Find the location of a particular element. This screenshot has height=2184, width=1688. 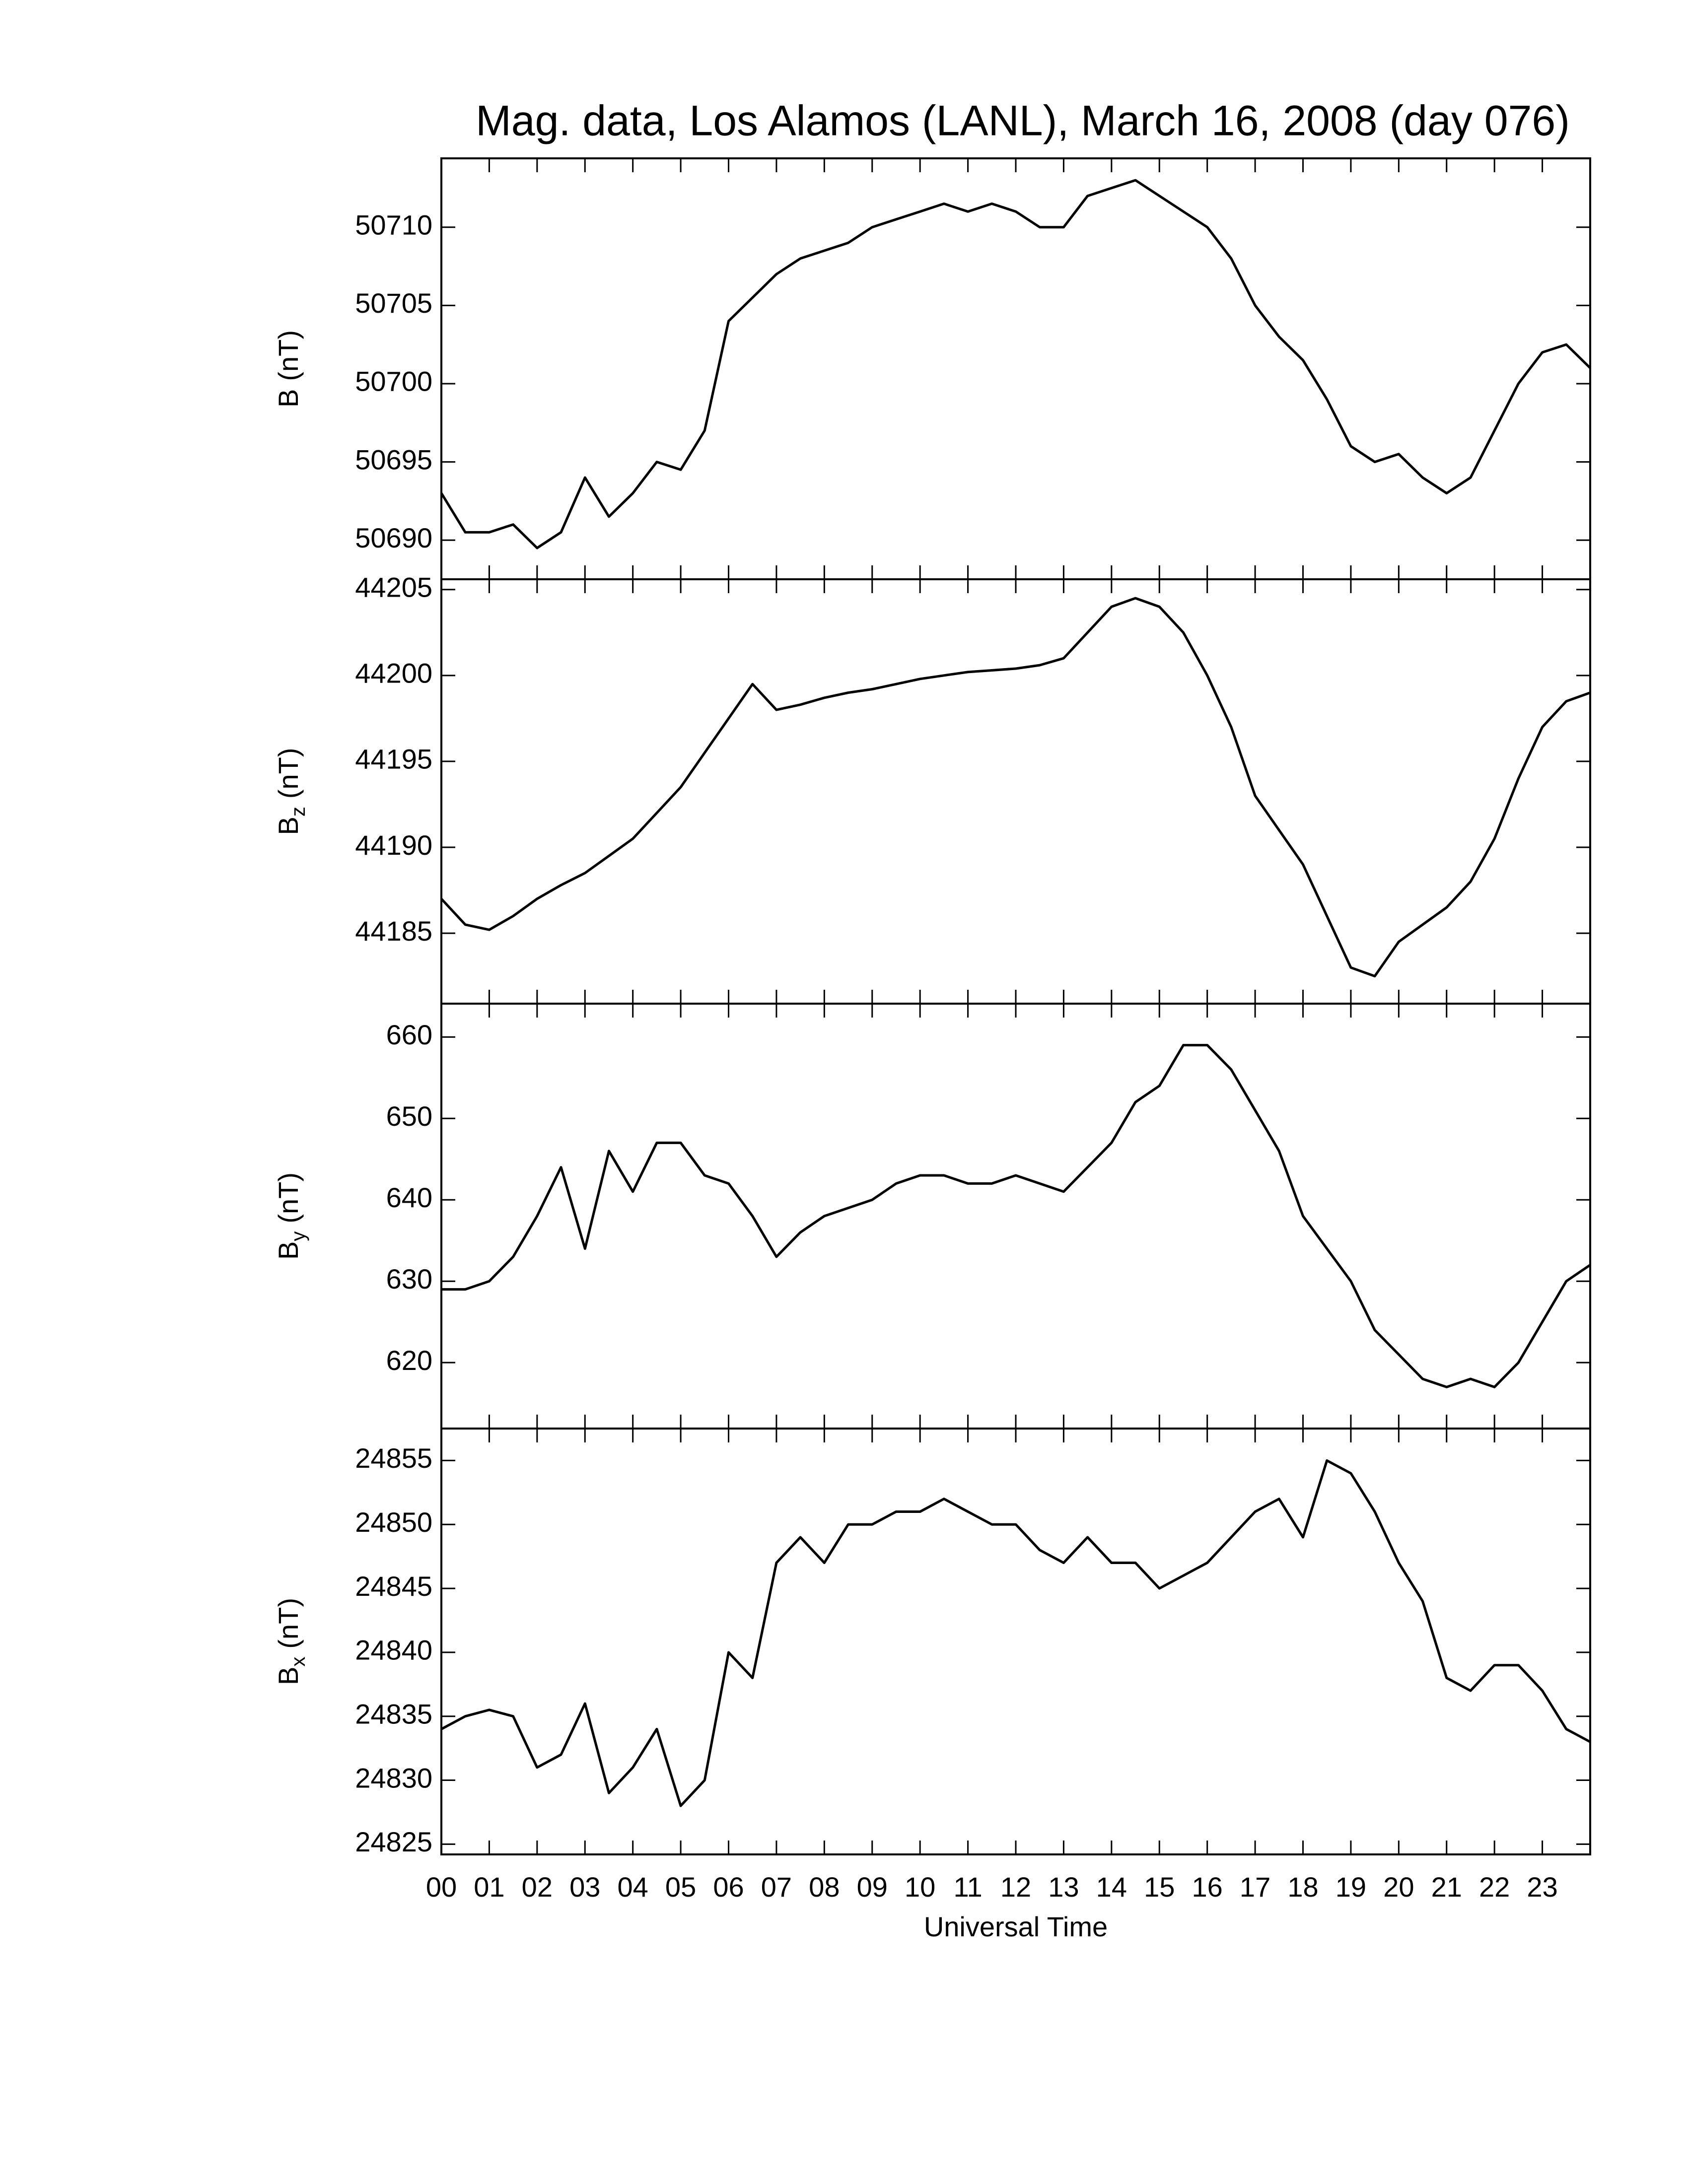

x-tick-label: 20 is located at coordinates (1398, 1887).